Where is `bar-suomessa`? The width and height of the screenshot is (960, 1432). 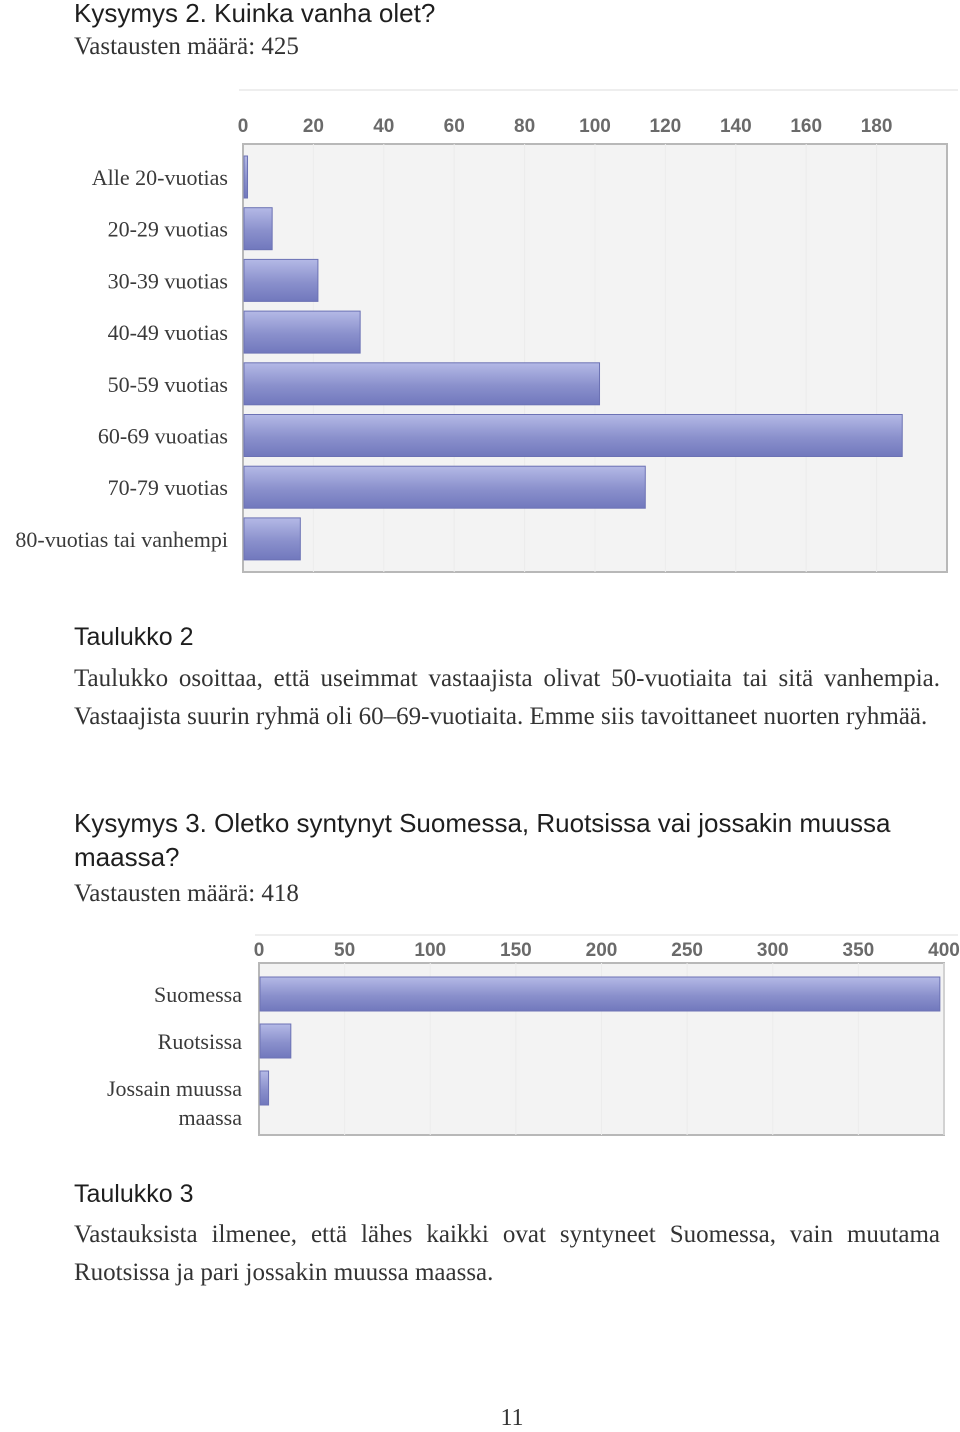 bar-suomessa is located at coordinates (600, 994).